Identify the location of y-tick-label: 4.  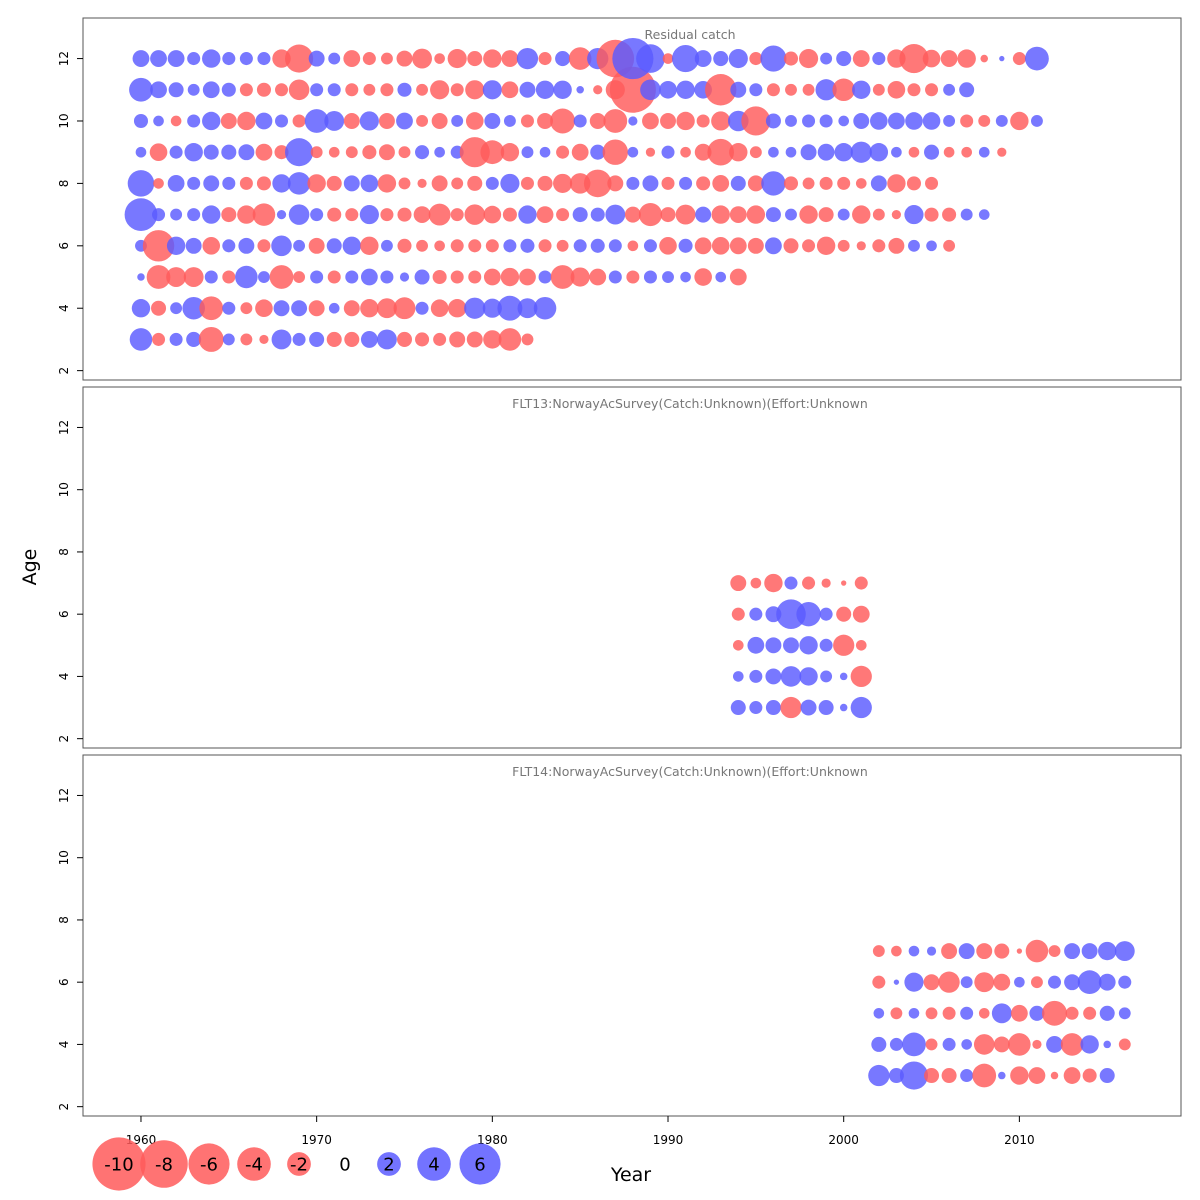
(64, 1045).